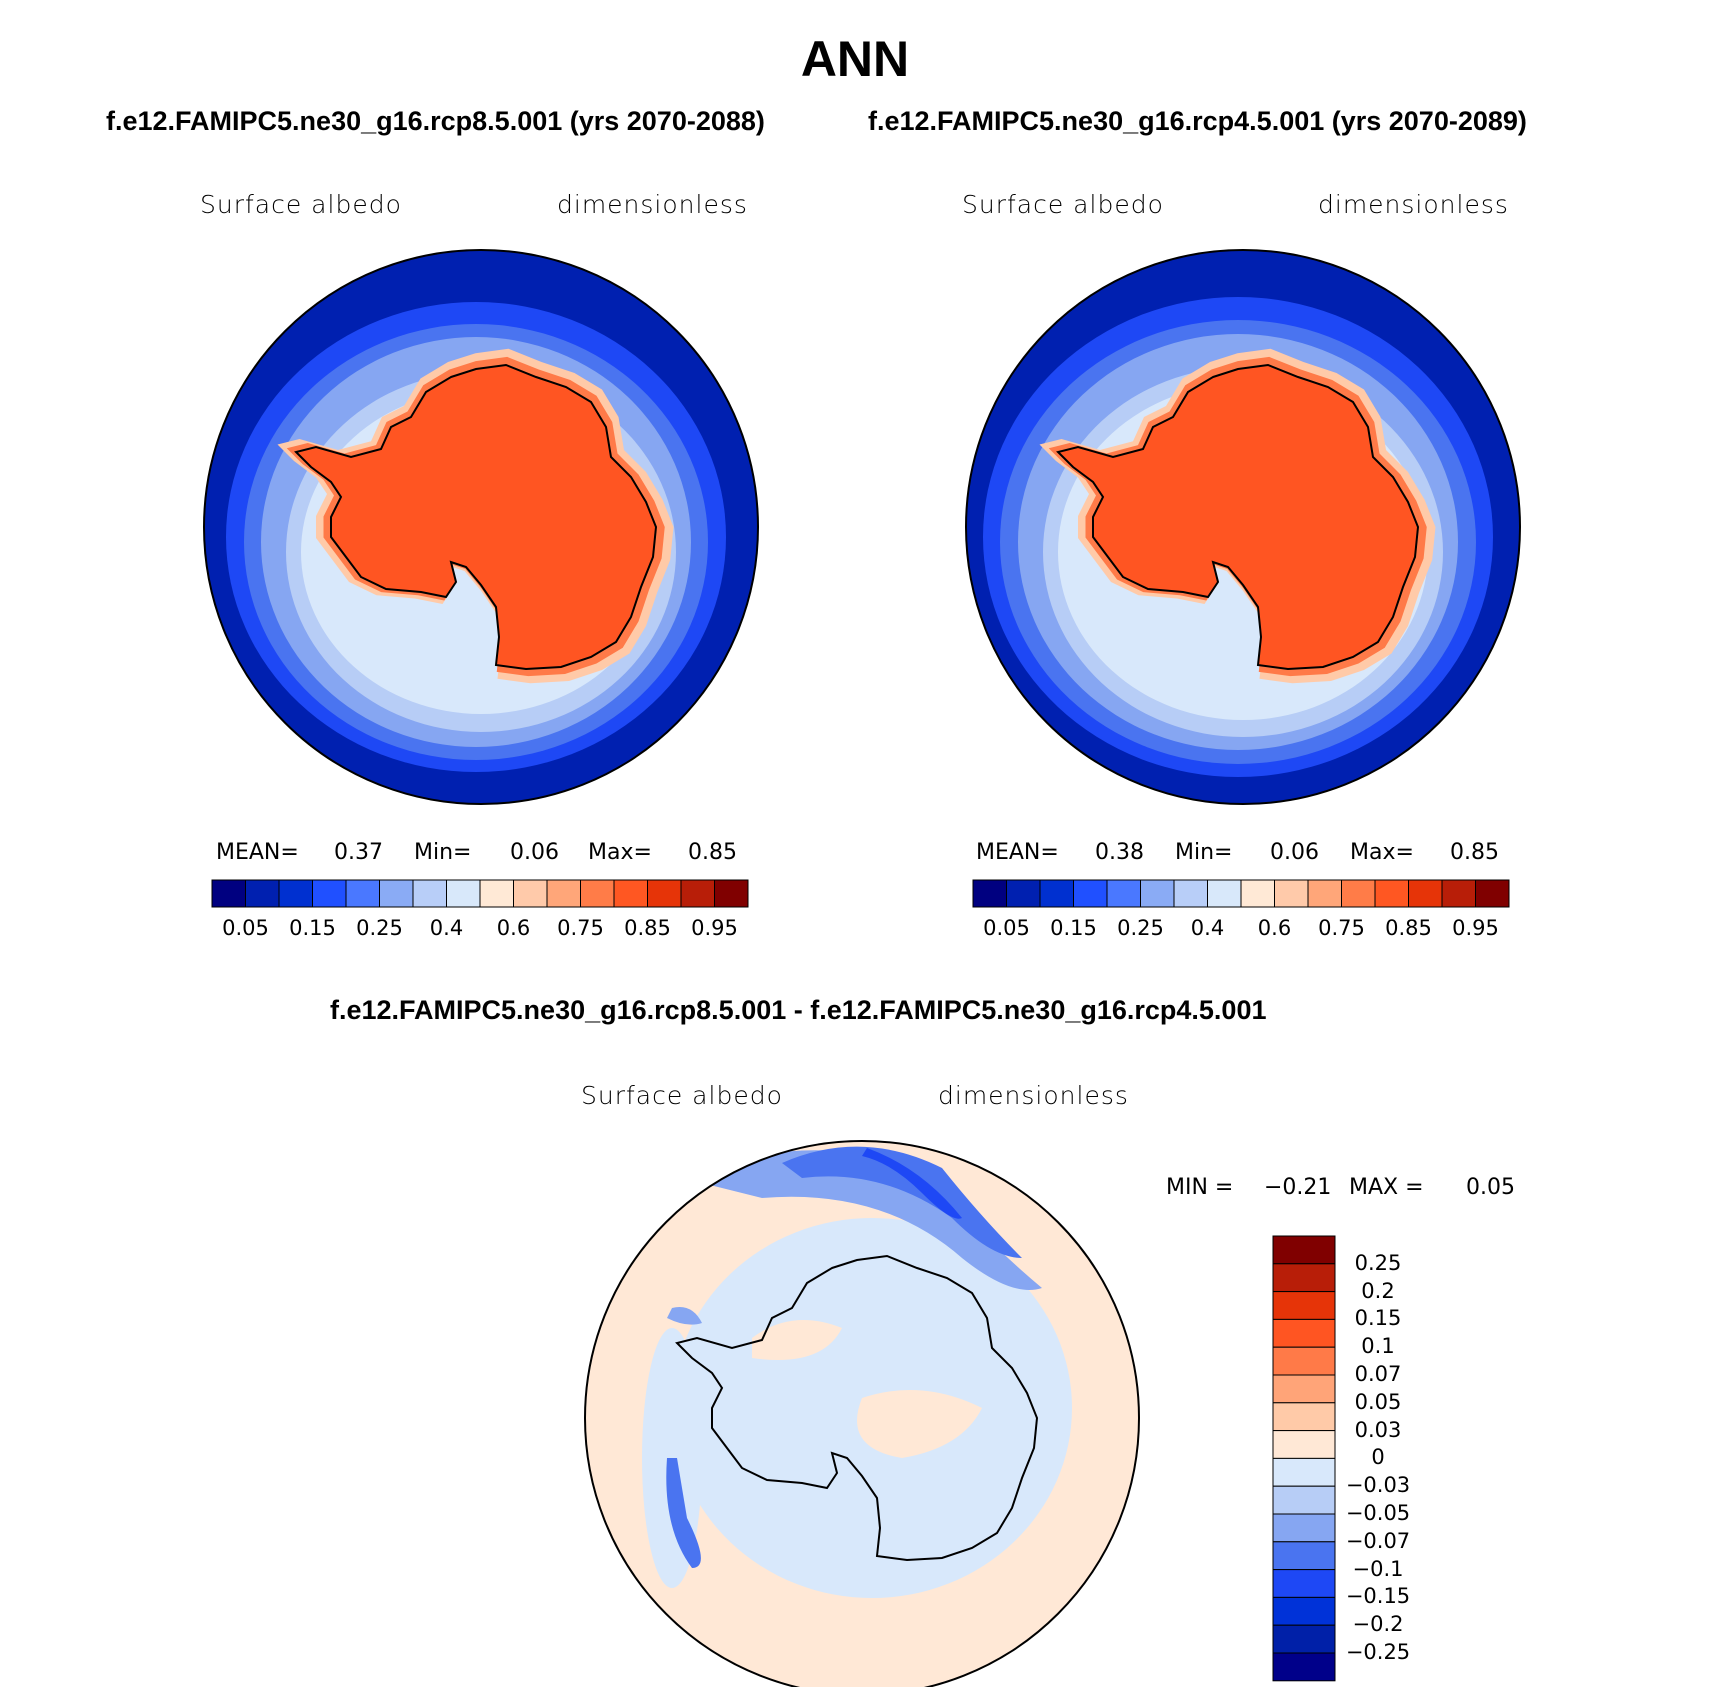 Image resolution: width=1710 pixels, height=1687 pixels. I want to click on difference-colorbar-tick-label: −0.15, so click(1378, 1596).